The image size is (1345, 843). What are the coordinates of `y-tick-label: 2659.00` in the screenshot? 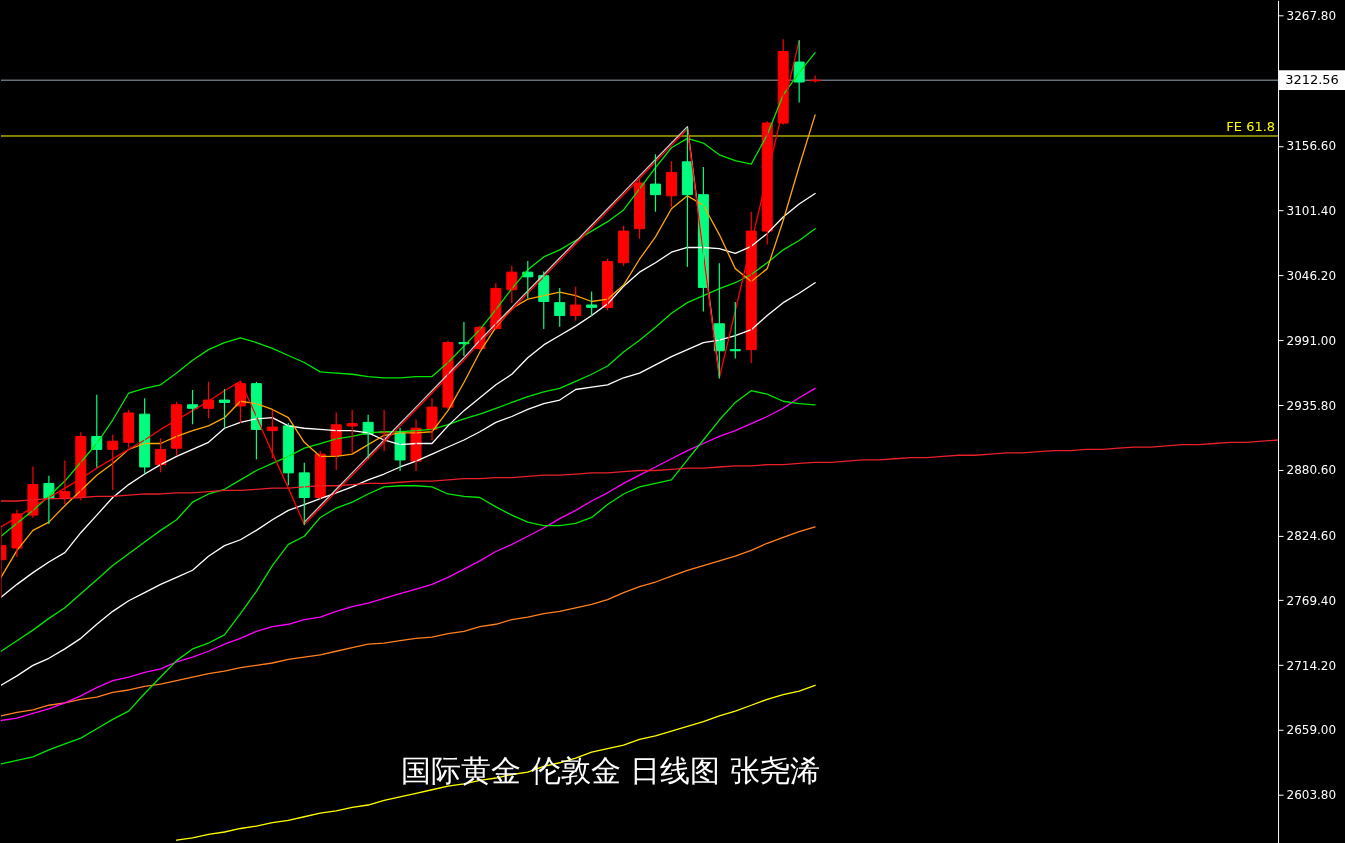 It's located at (1311, 730).